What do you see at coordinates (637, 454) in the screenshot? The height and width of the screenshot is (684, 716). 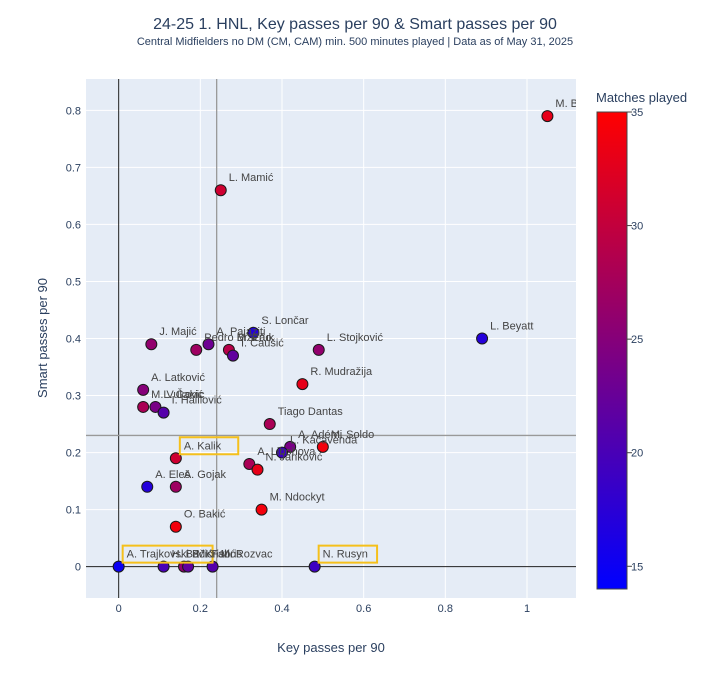 I see `colorbar-tick-label: 20` at bounding box center [637, 454].